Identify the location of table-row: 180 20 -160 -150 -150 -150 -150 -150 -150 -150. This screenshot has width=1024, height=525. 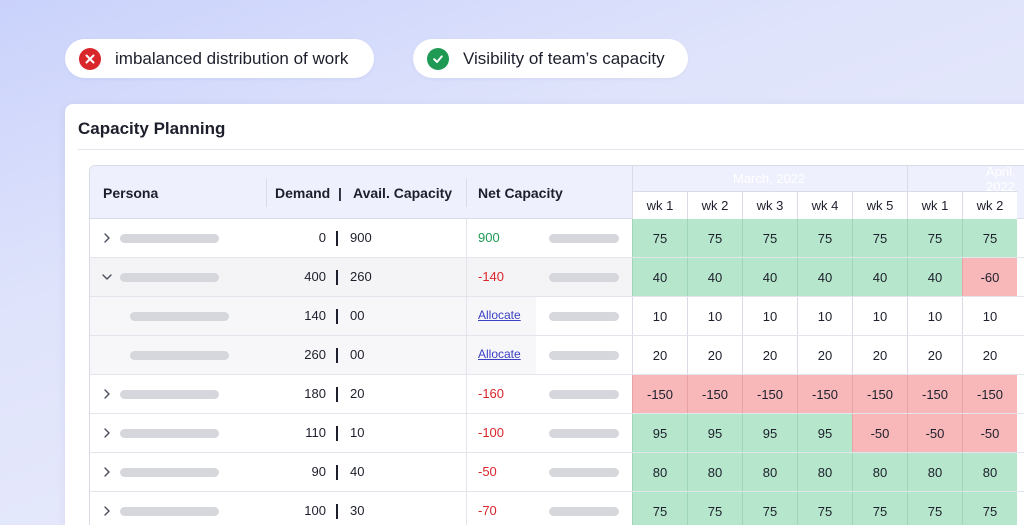
(557, 394).